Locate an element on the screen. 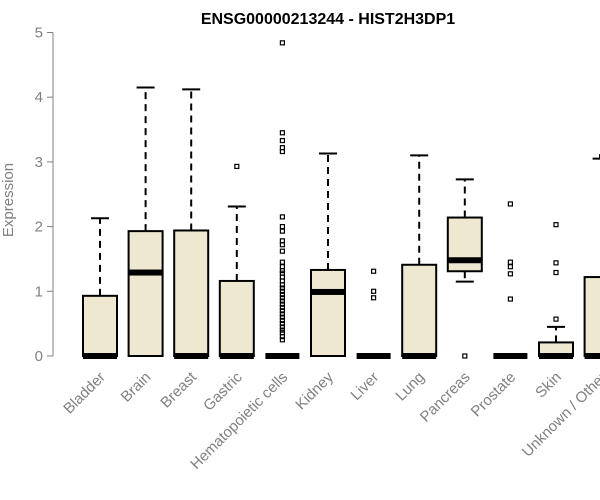  y-tick-label: 0 is located at coordinates (39, 356).